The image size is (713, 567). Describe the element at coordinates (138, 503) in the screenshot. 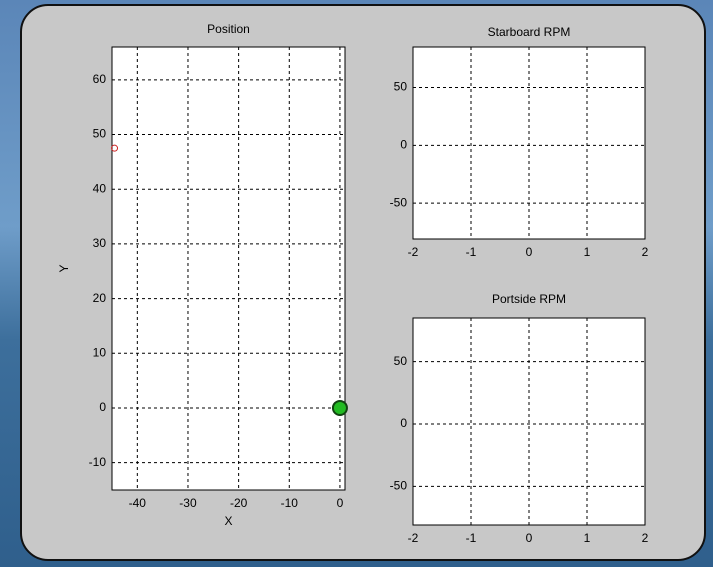

I see `x-tick-label: -40` at that location.